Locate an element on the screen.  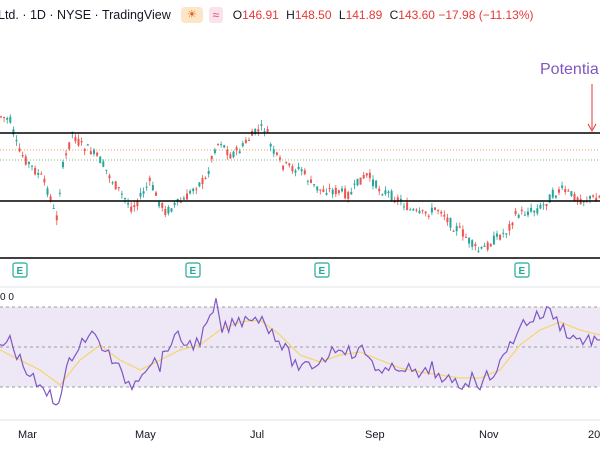
earnings-marker-2: E is located at coordinates (193, 270).